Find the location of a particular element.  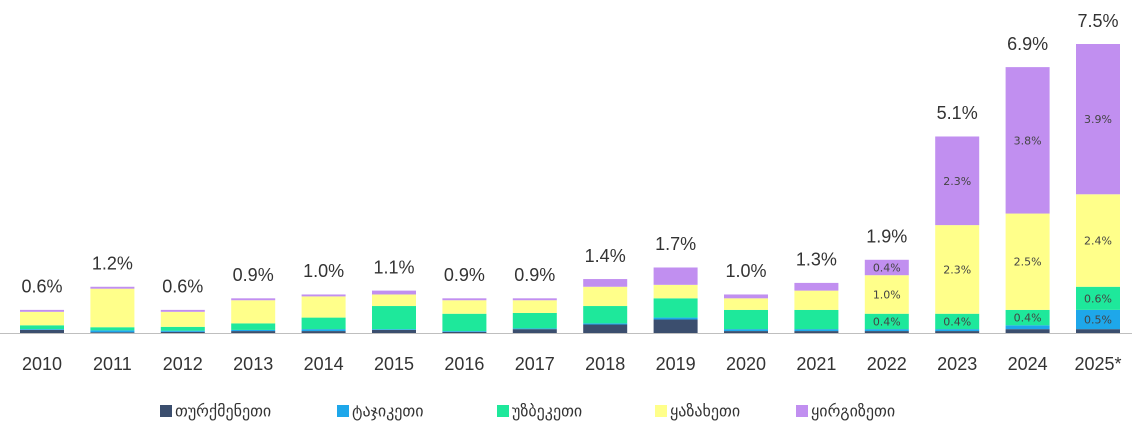

x-tick-label: 2014 is located at coordinates (324, 364).